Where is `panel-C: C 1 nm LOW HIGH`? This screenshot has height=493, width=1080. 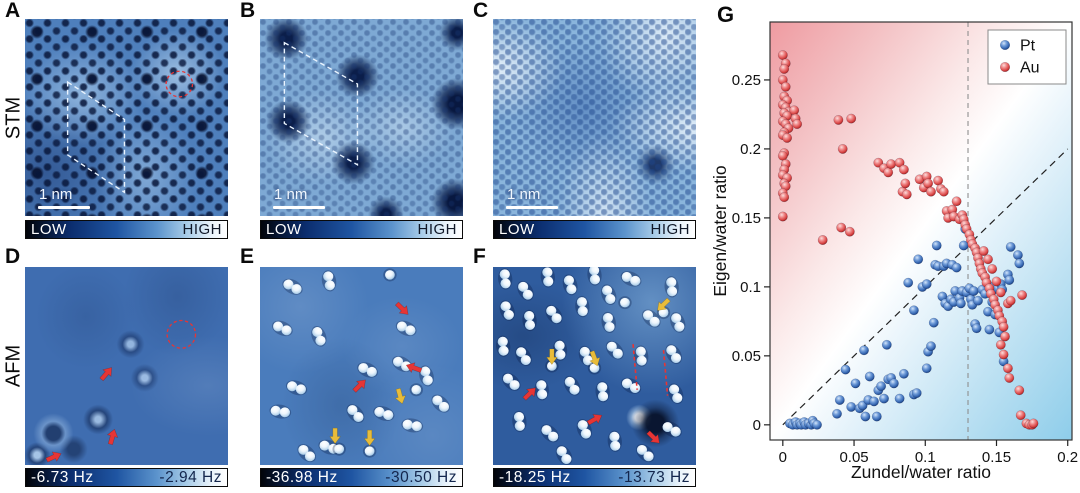
panel-C: C 1 nm LOW HIGH is located at coordinates (584, 119).